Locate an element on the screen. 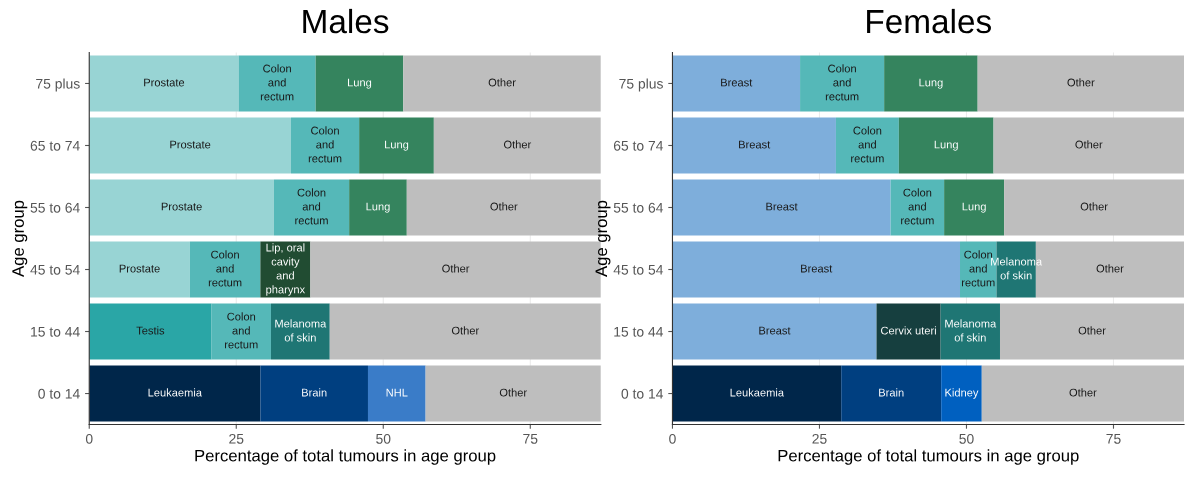 The image size is (1190, 477). chart-title: Females is located at coordinates (929, 21).